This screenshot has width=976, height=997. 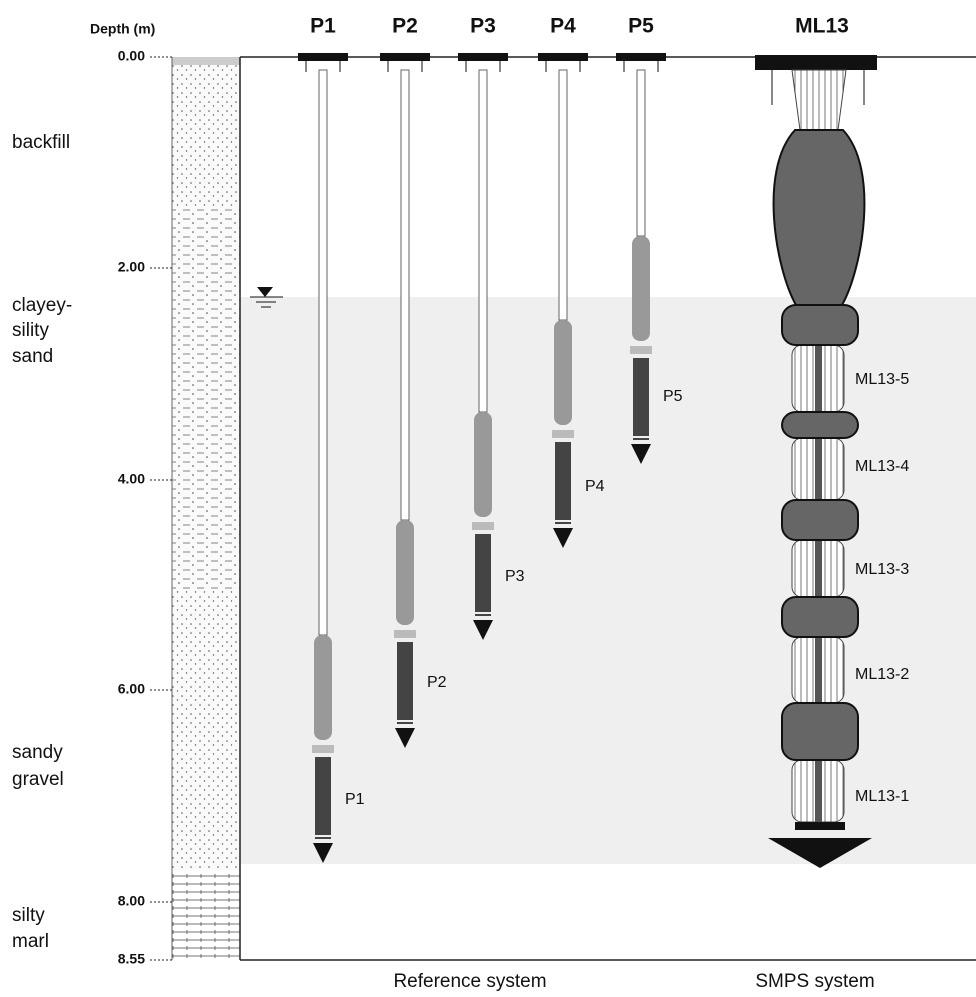 I want to click on system-label: Reference system, so click(x=469, y=981).